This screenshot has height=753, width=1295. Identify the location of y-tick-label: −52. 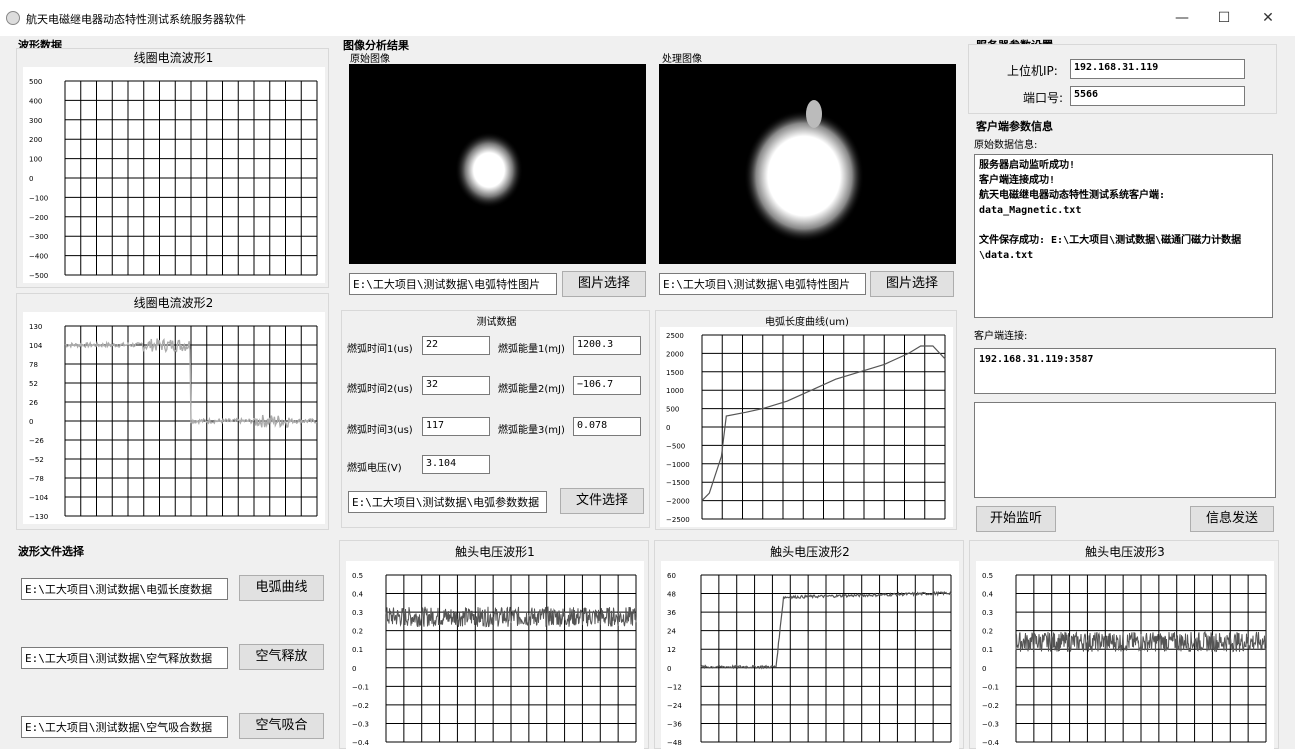
(36, 460).